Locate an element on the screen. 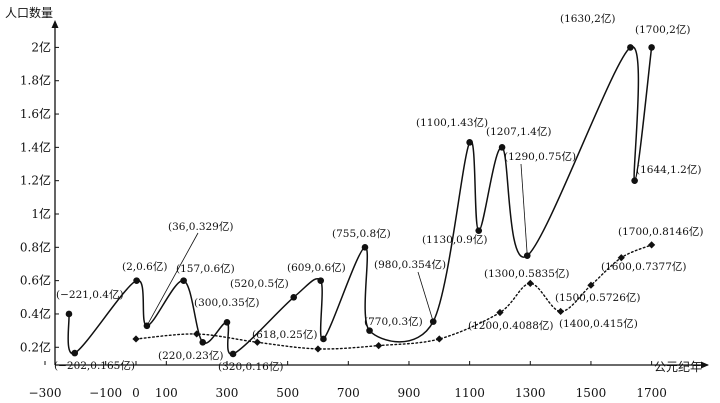 The width and height of the screenshot is (720, 403). point-label: (1300,0.5835亿) is located at coordinates (527, 273).